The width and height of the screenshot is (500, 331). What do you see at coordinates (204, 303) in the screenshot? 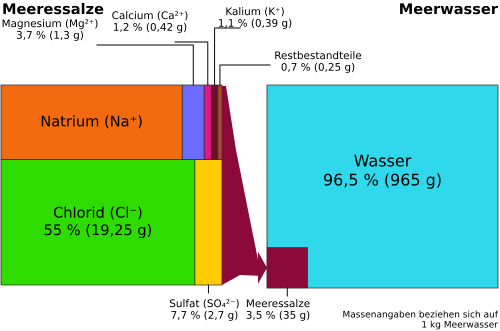
I see `category-label: Sulfat (SO₄²⁻)` at bounding box center [204, 303].